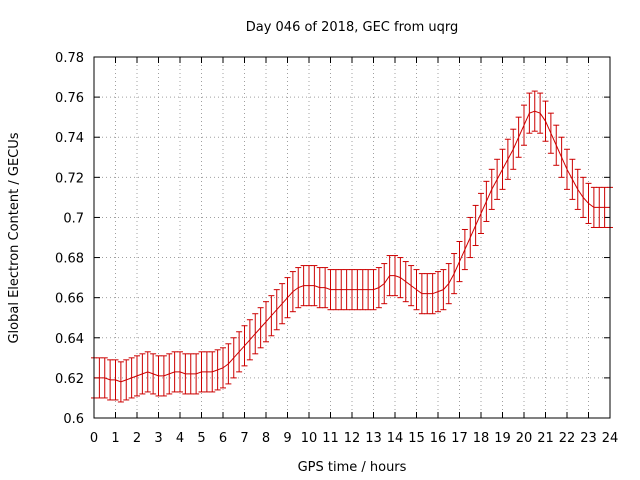  Describe the element at coordinates (352, 438) in the screenshot. I see `x-tick-label: 12` at that location.